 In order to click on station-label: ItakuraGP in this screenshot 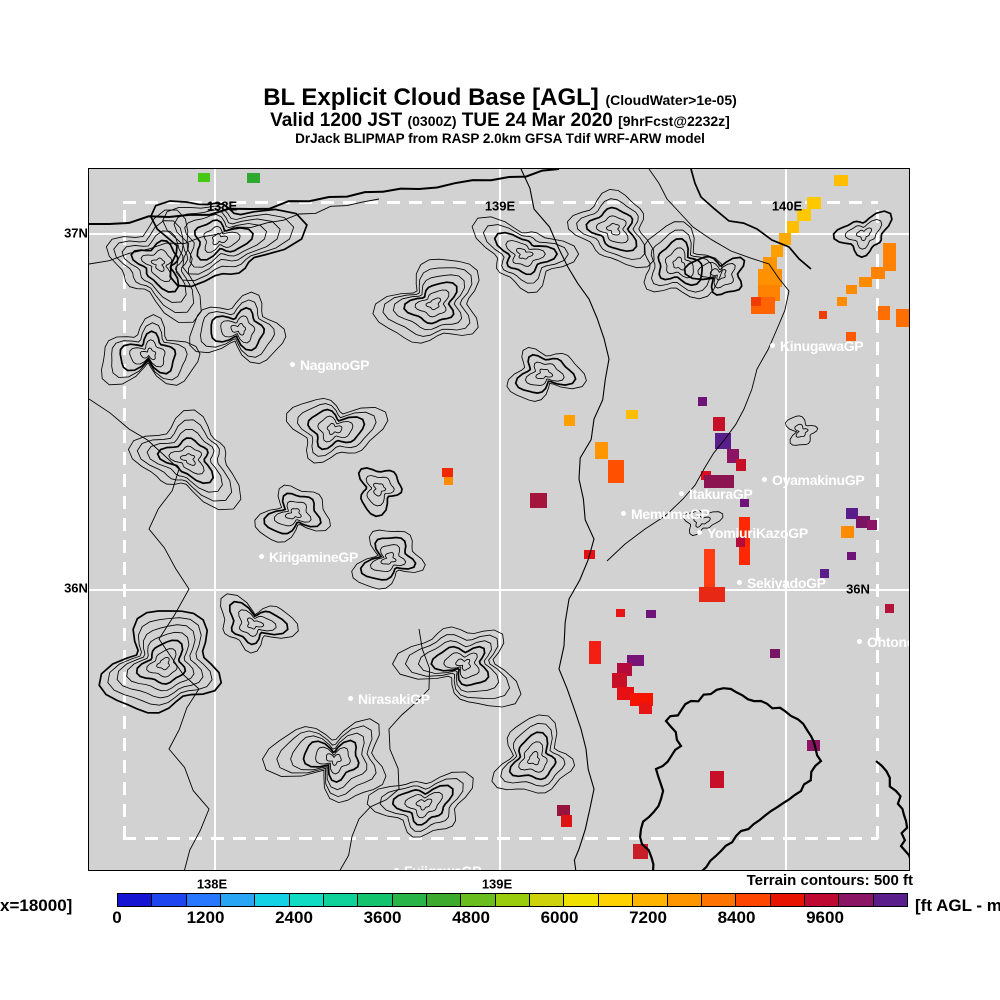, I will do `click(716, 494)`.